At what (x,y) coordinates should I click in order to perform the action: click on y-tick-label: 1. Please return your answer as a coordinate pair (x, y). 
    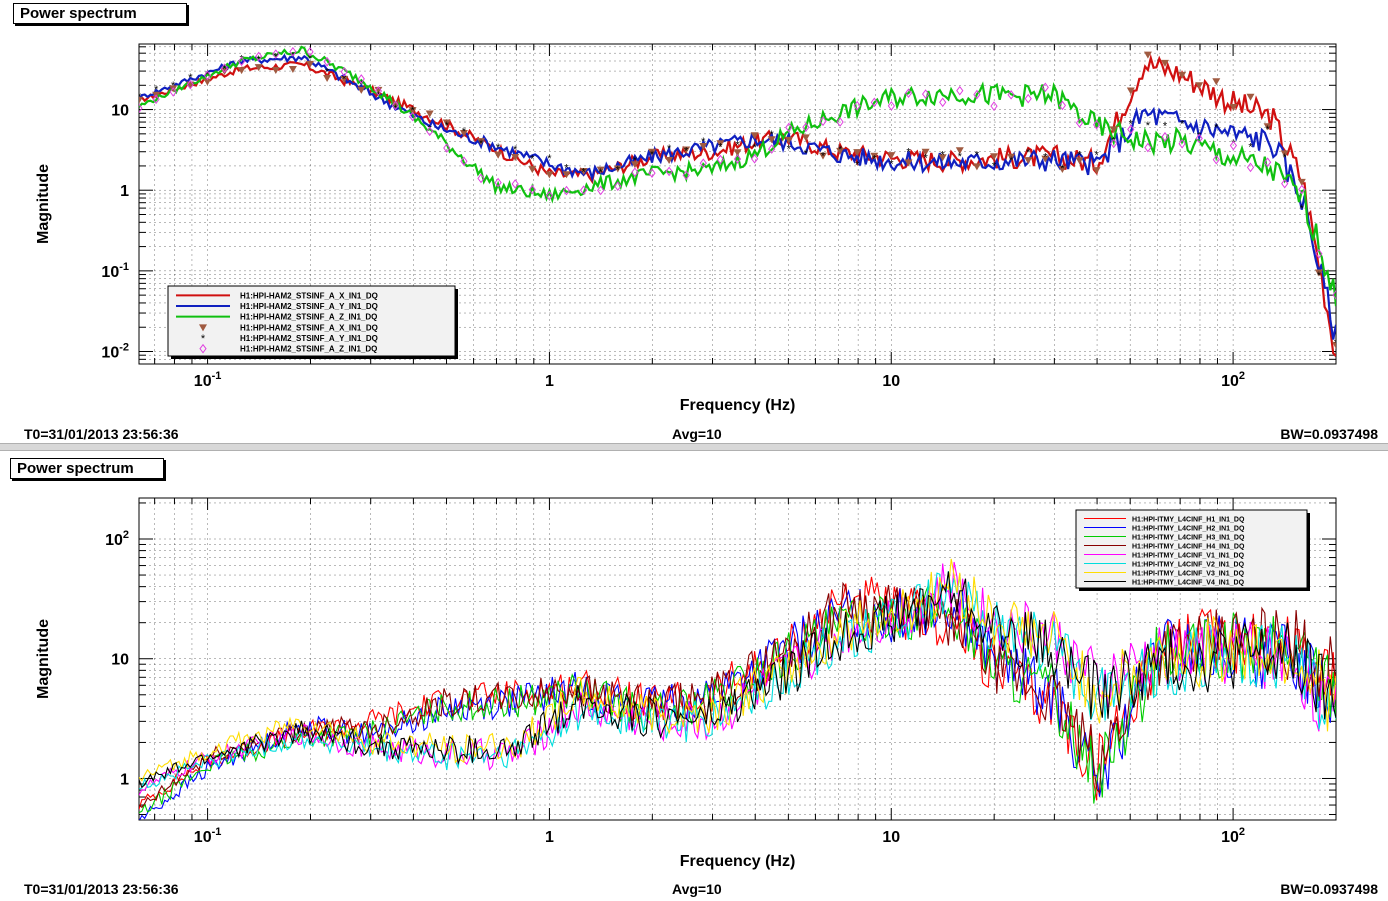
    Looking at the image, I should click on (124, 779).